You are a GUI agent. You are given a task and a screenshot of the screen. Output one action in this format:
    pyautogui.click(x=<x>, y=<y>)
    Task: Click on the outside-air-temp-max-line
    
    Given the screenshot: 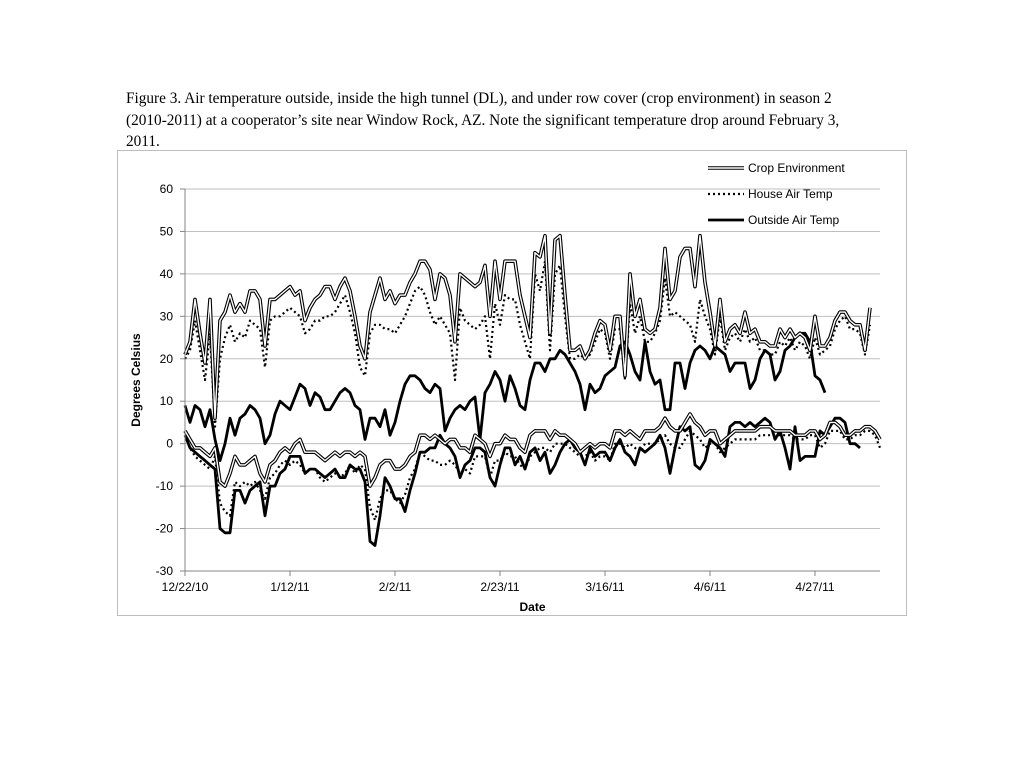 What is the action you would take?
    pyautogui.click(x=505, y=397)
    